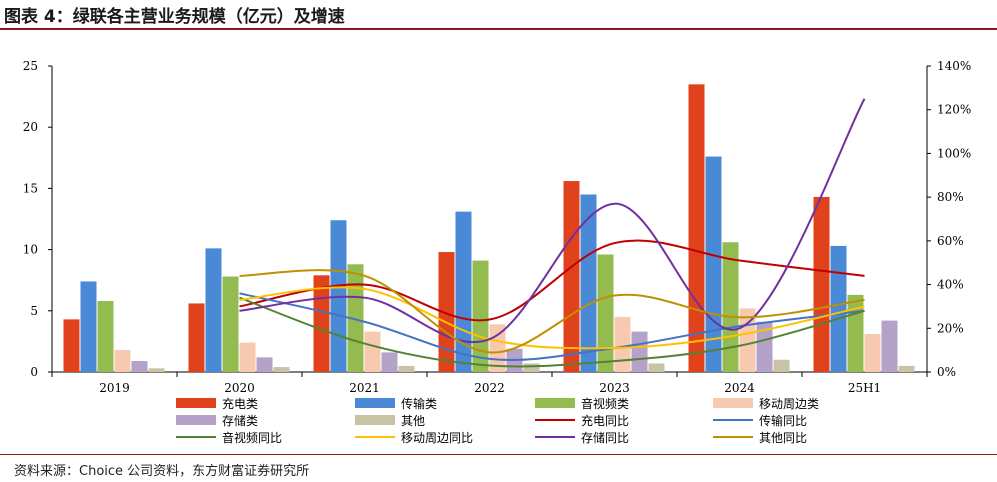 Image resolution: width=997 pixels, height=482 pixels. Describe the element at coordinates (30, 66) in the screenshot. I see `y-left-tick-label: 25` at that location.